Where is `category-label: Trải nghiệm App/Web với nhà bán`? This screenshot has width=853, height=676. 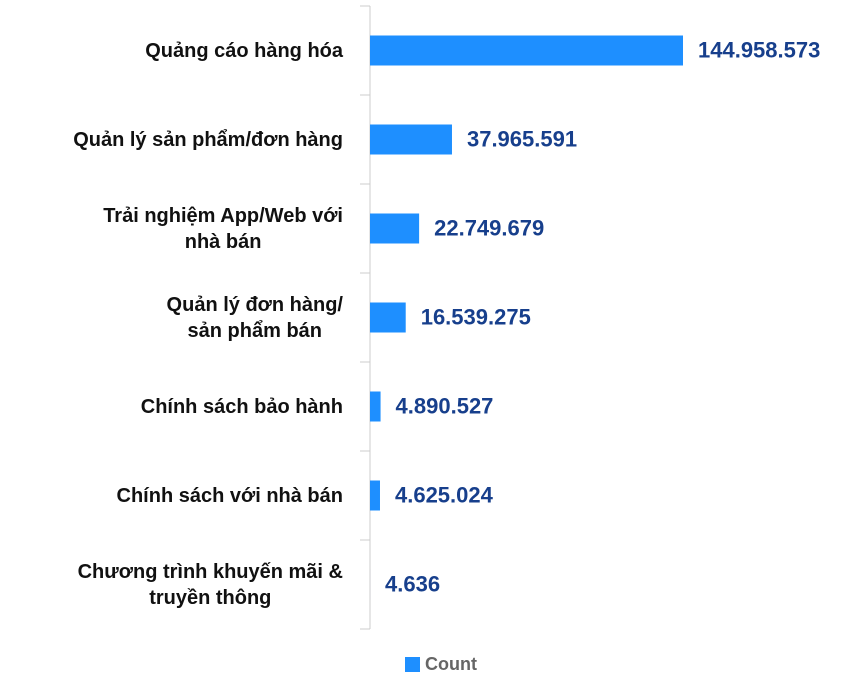
category-label: Trải nghiệm App/Web với nhà bán is located at coordinates (171, 229).